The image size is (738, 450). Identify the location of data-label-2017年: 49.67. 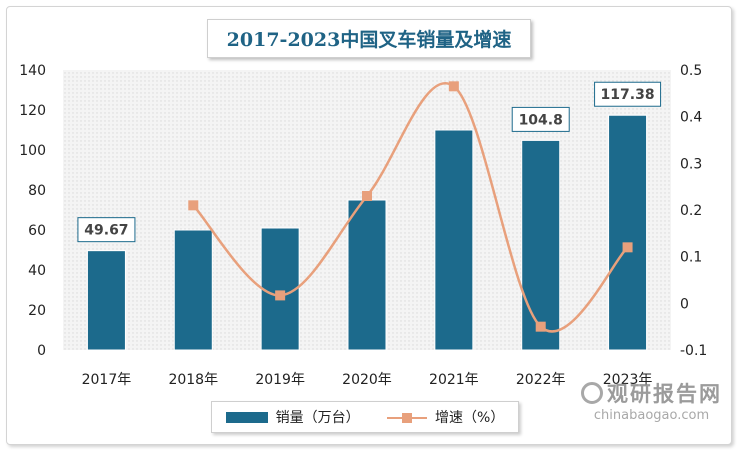
(106, 231).